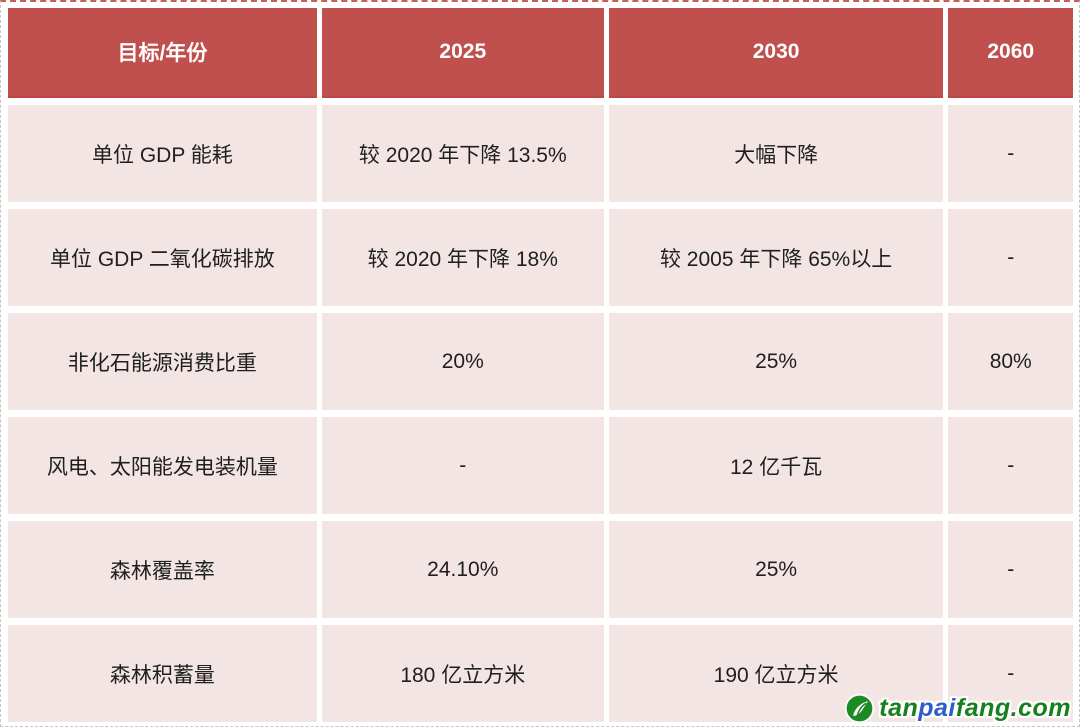 The height and width of the screenshot is (727, 1080). I want to click on table-cell: 较 2020 年下降 13.5%, so click(462, 153).